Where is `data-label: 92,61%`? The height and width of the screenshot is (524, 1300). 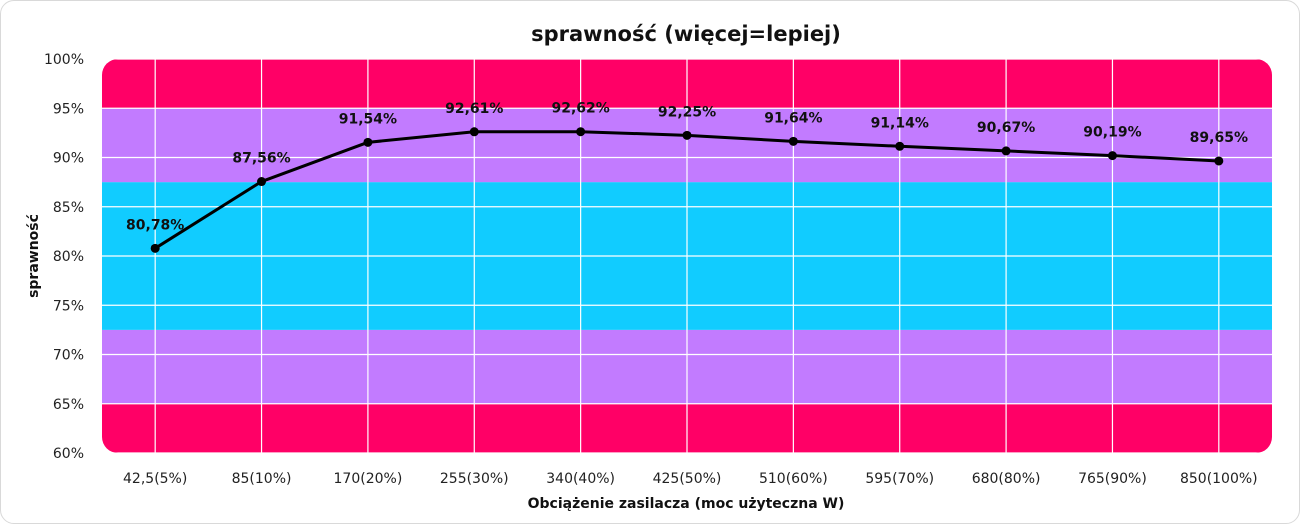 data-label: 92,61% is located at coordinates (474, 109).